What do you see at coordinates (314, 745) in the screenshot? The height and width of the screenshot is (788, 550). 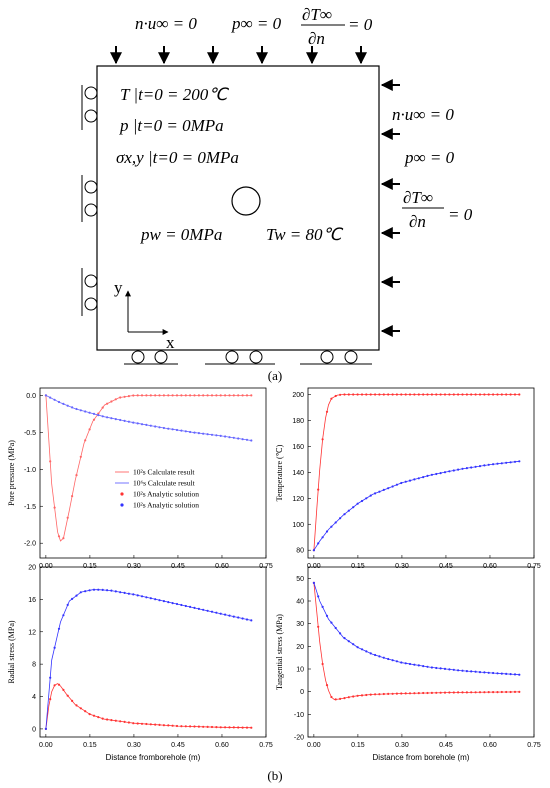 I see `x-tick-label: 0.00` at bounding box center [314, 745].